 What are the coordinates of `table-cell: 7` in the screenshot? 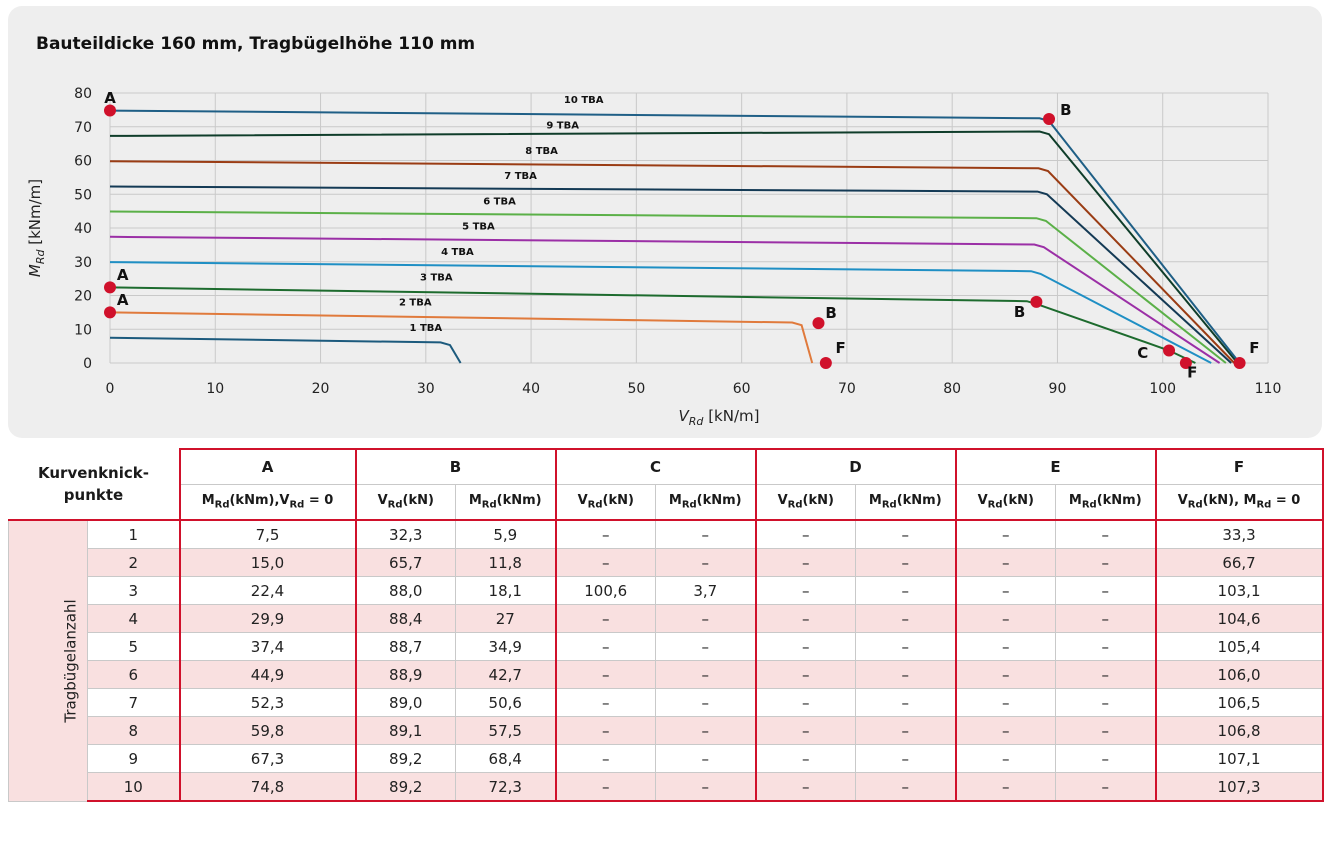 It's located at (133, 702).